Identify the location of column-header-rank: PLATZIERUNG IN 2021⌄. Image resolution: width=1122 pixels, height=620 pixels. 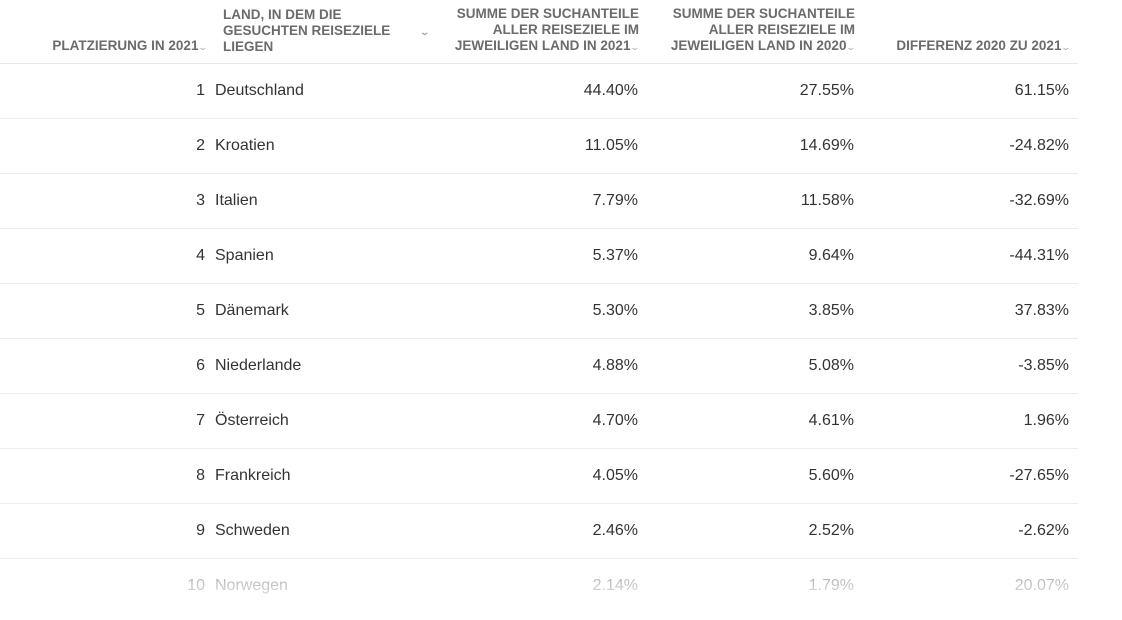
(107, 32).